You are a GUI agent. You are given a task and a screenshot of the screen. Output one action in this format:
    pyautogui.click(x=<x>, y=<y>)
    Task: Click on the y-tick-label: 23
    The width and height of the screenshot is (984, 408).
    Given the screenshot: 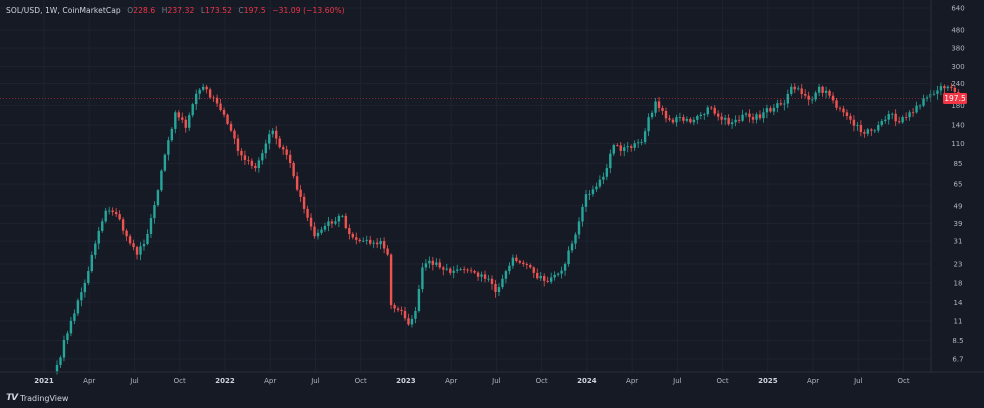 What is the action you would take?
    pyautogui.click(x=958, y=265)
    